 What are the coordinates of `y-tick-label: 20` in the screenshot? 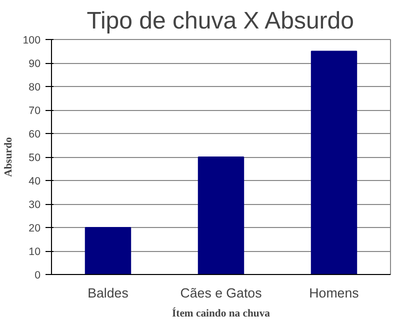 It's located at (34, 228).